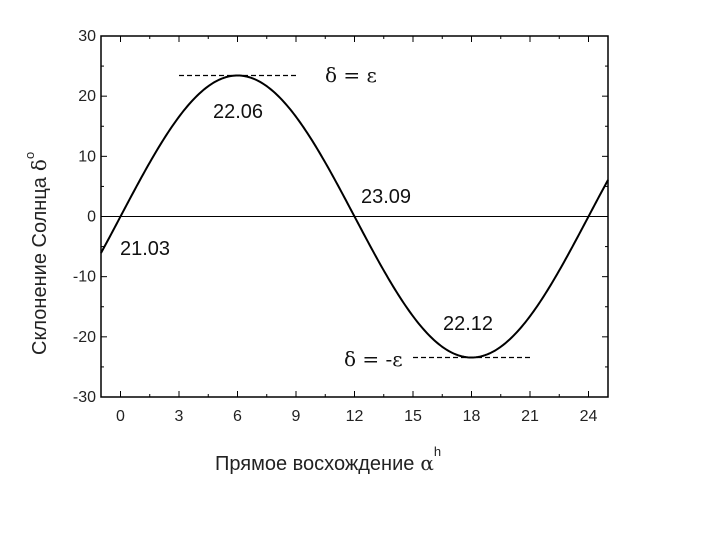  What do you see at coordinates (84, 397) in the screenshot?
I see `y-tick-label: -30` at bounding box center [84, 397].